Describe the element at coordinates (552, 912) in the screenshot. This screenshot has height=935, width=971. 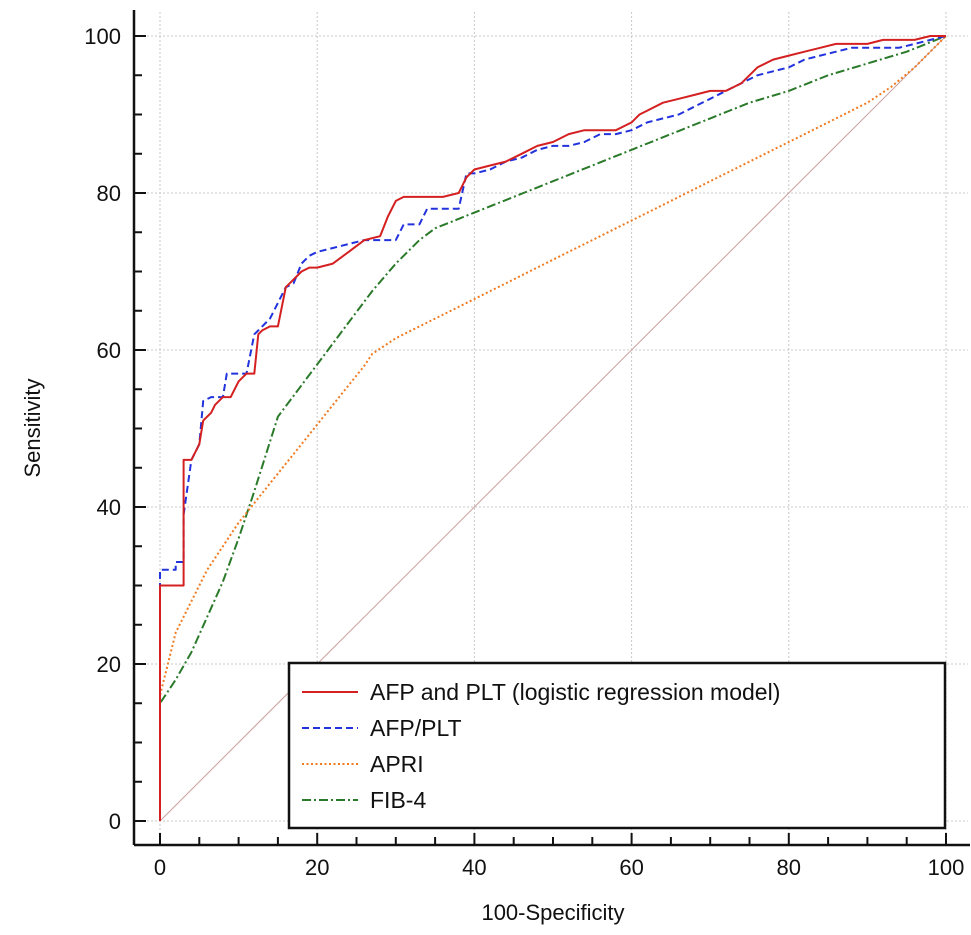
I see `x-axis-title: 100-Specificity` at that location.